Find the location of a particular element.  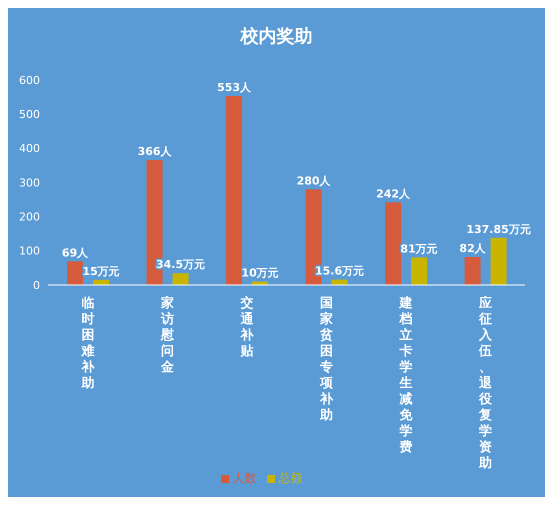

y-tick-label: 100 is located at coordinates (29, 251).